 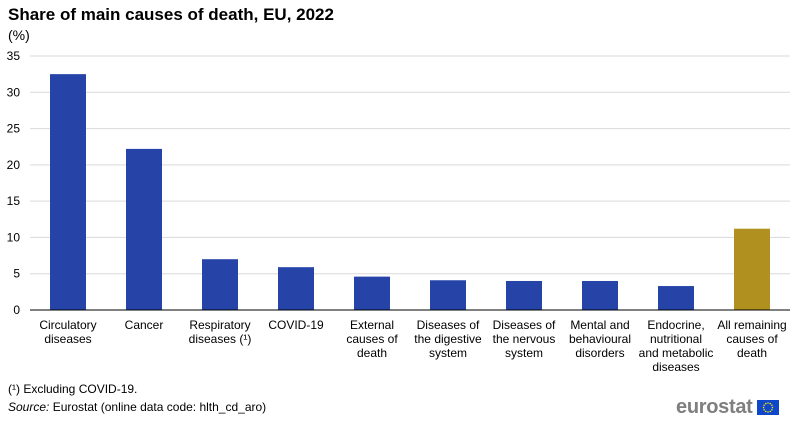 What do you see at coordinates (144, 325) in the screenshot?
I see `x-category-label: Cancer` at bounding box center [144, 325].